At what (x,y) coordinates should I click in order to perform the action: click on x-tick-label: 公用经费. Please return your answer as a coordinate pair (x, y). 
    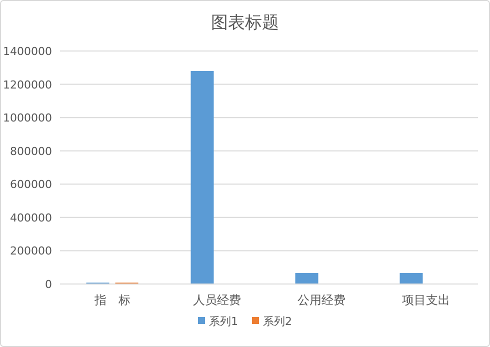
    Looking at the image, I should click on (321, 300).